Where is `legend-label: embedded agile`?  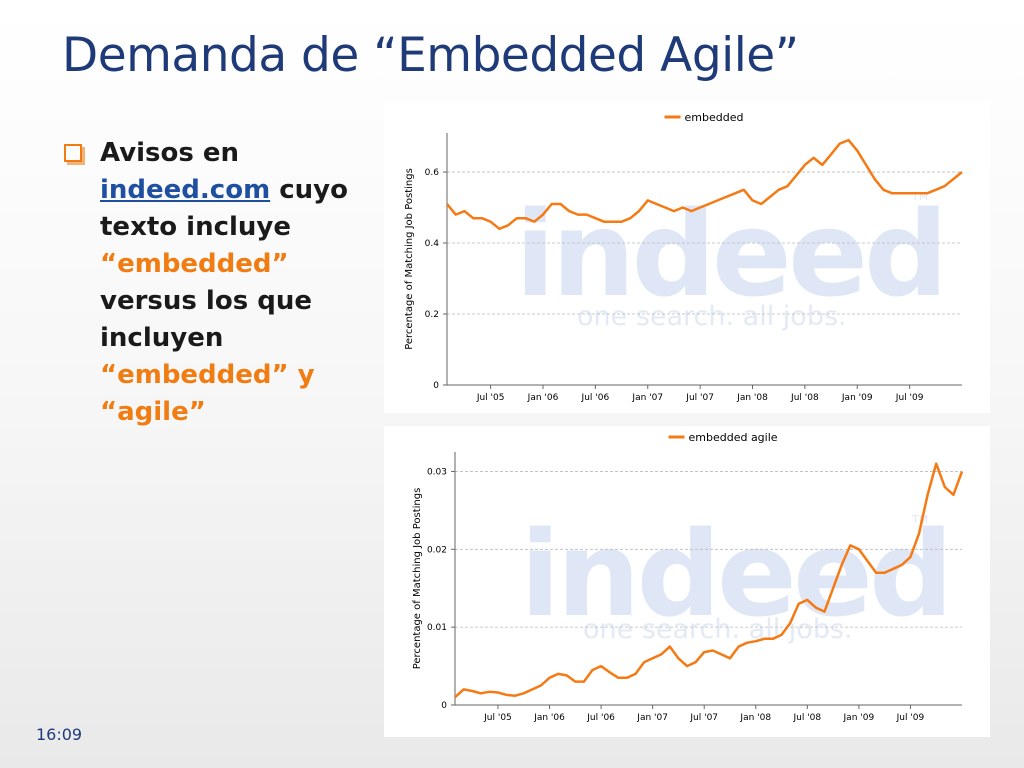 legend-label: embedded agile is located at coordinates (733, 437).